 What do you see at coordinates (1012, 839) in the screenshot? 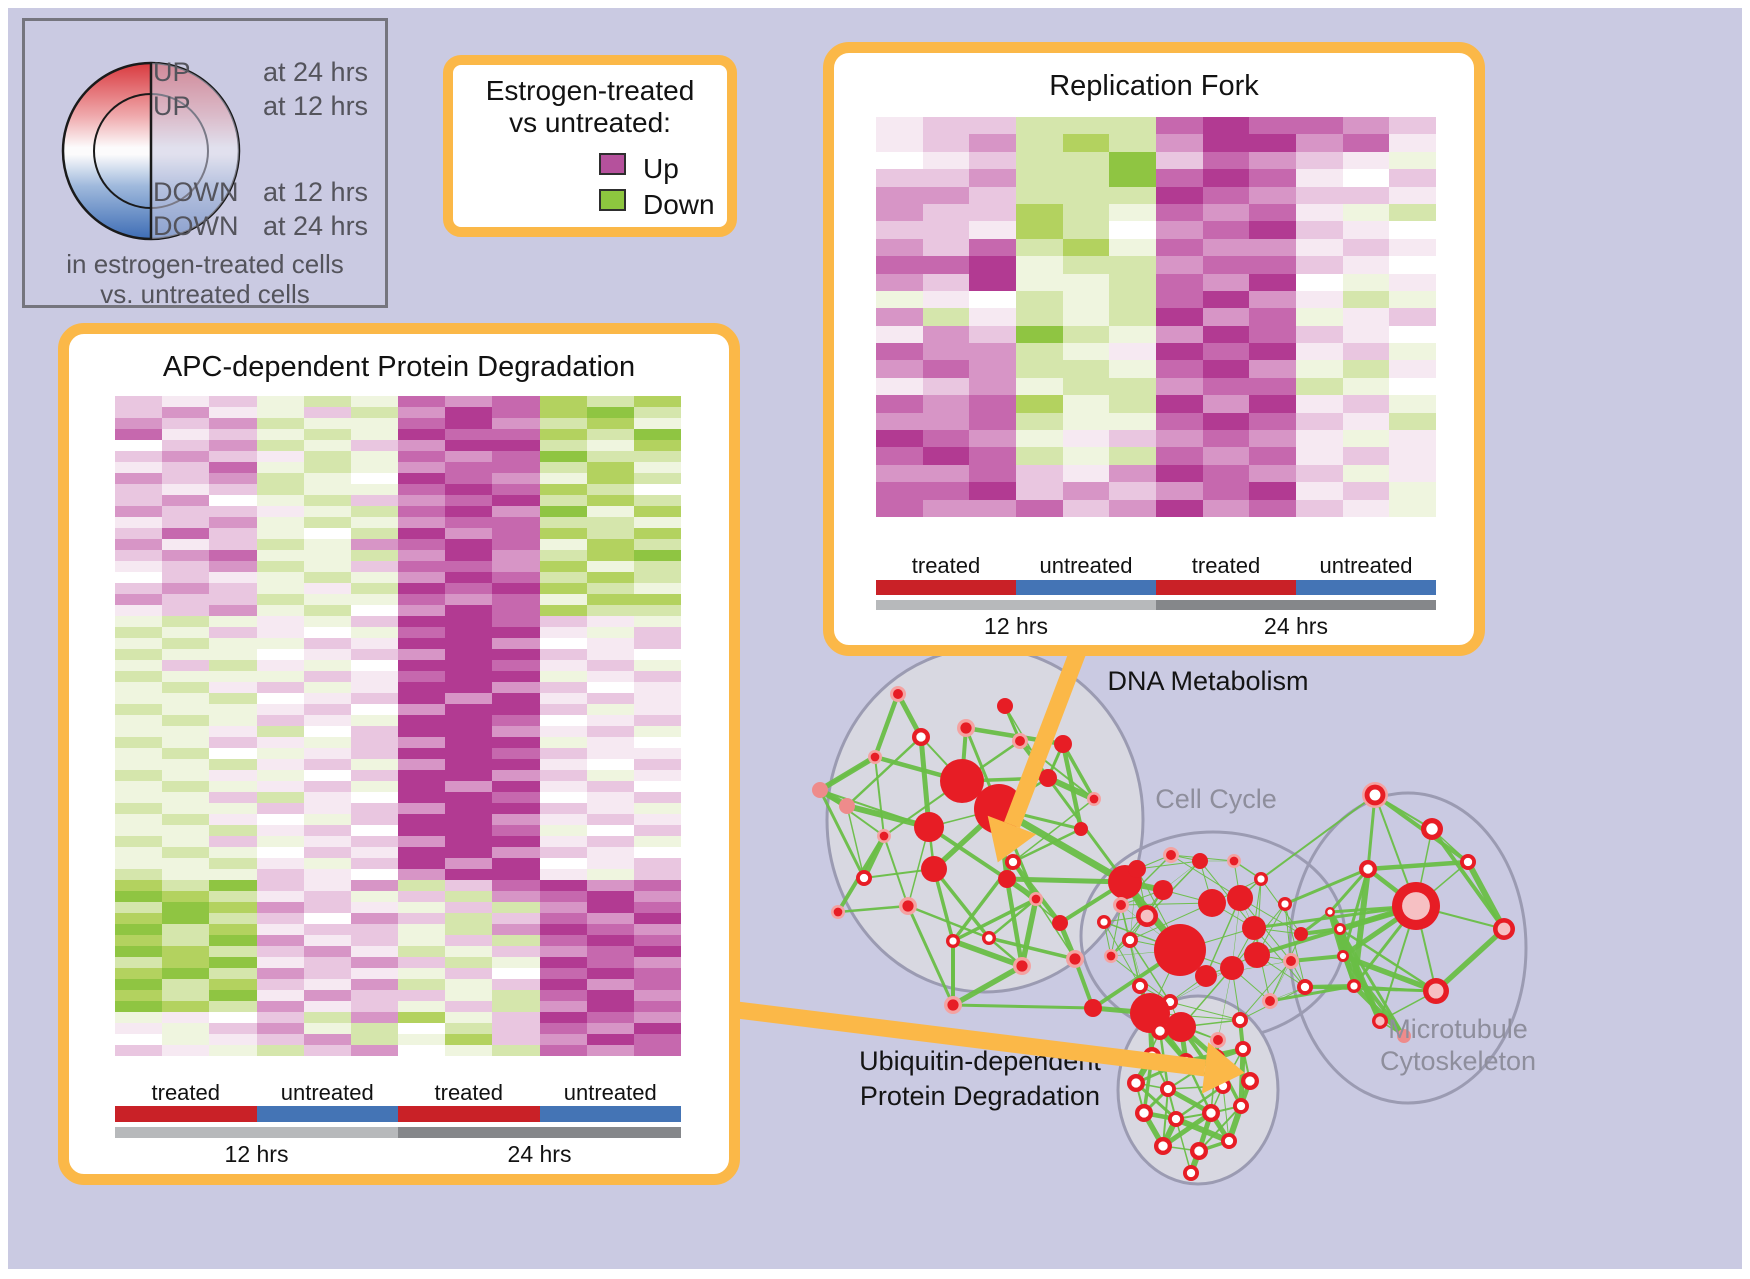
I see `annotation-arrow-head` at bounding box center [1012, 839].